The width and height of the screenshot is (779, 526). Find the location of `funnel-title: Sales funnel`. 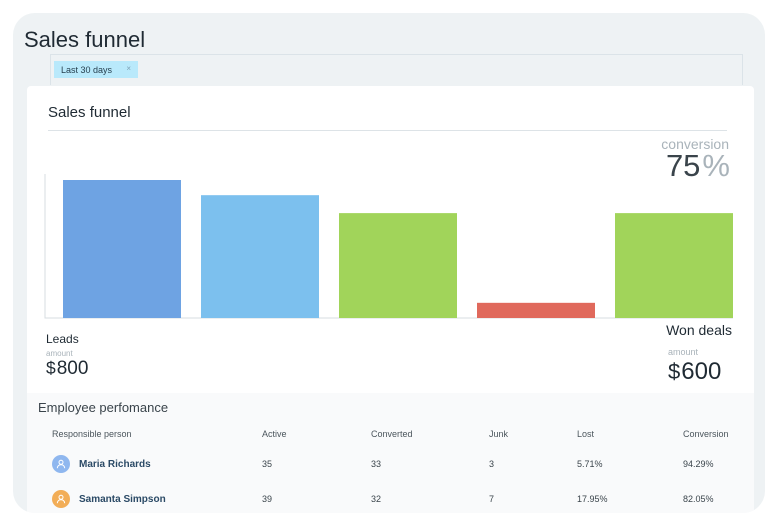

funnel-title: Sales funnel is located at coordinates (89, 112).